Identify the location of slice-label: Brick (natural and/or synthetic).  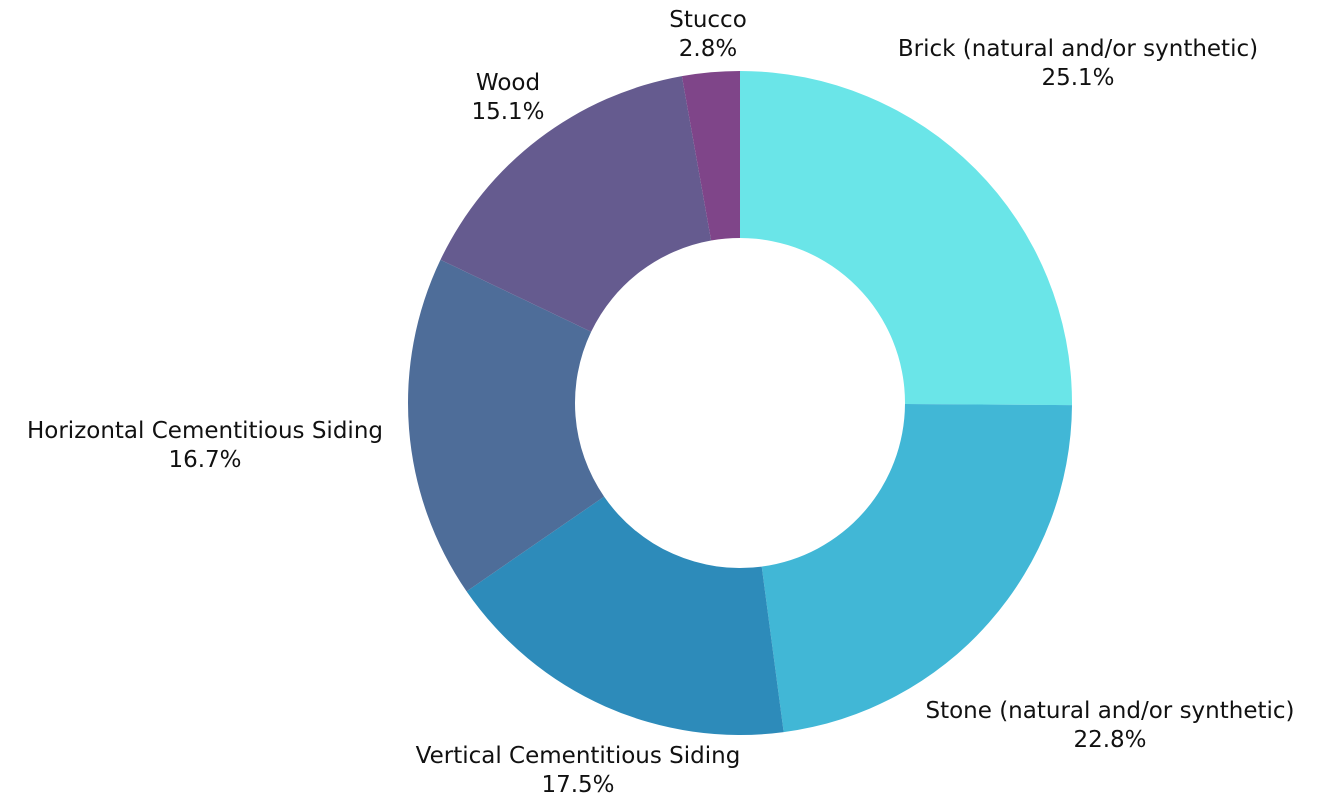
(1078, 49).